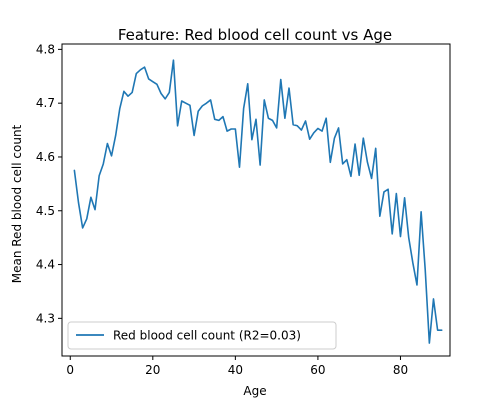 The width and height of the screenshot is (500, 400). I want to click on x-axis-label: Age, so click(254, 391).